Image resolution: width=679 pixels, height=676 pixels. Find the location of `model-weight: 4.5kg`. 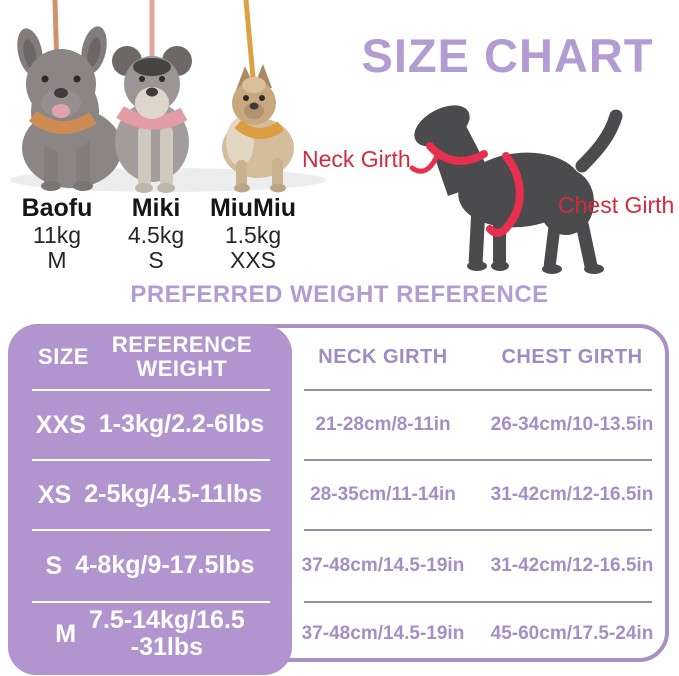

model-weight: 4.5kg is located at coordinates (156, 235).